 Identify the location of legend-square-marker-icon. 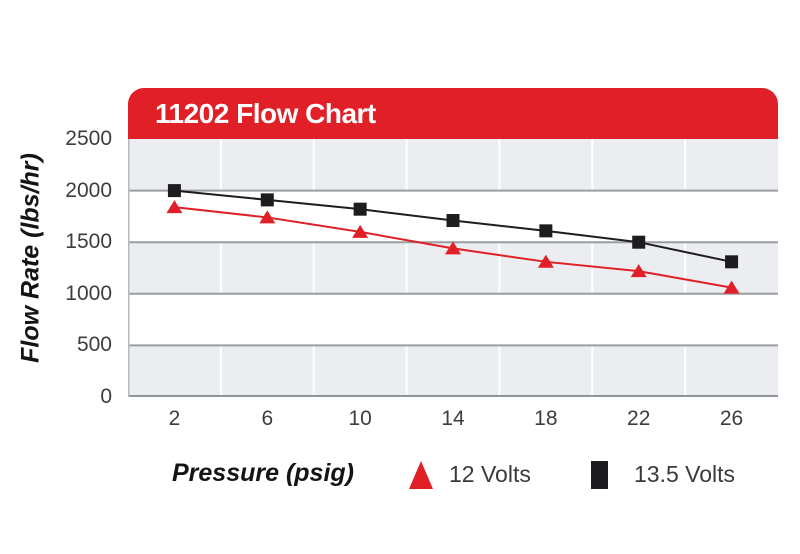
(599, 475).